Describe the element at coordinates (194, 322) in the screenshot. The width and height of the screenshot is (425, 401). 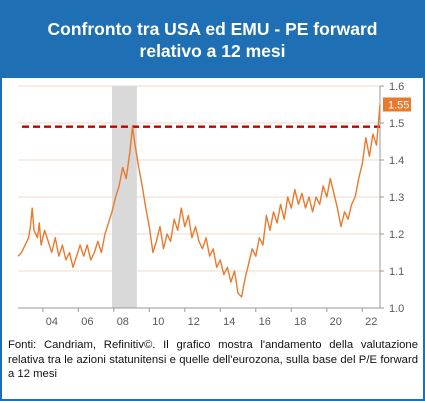
I see `x-tick-label: 12` at that location.